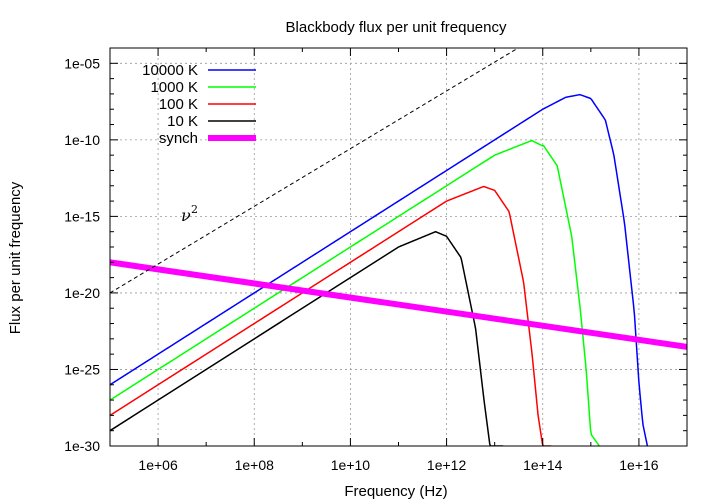 Image resolution: width=720 pixels, height=504 pixels. I want to click on x-axis-title: Frequency (Hz), so click(395, 491).